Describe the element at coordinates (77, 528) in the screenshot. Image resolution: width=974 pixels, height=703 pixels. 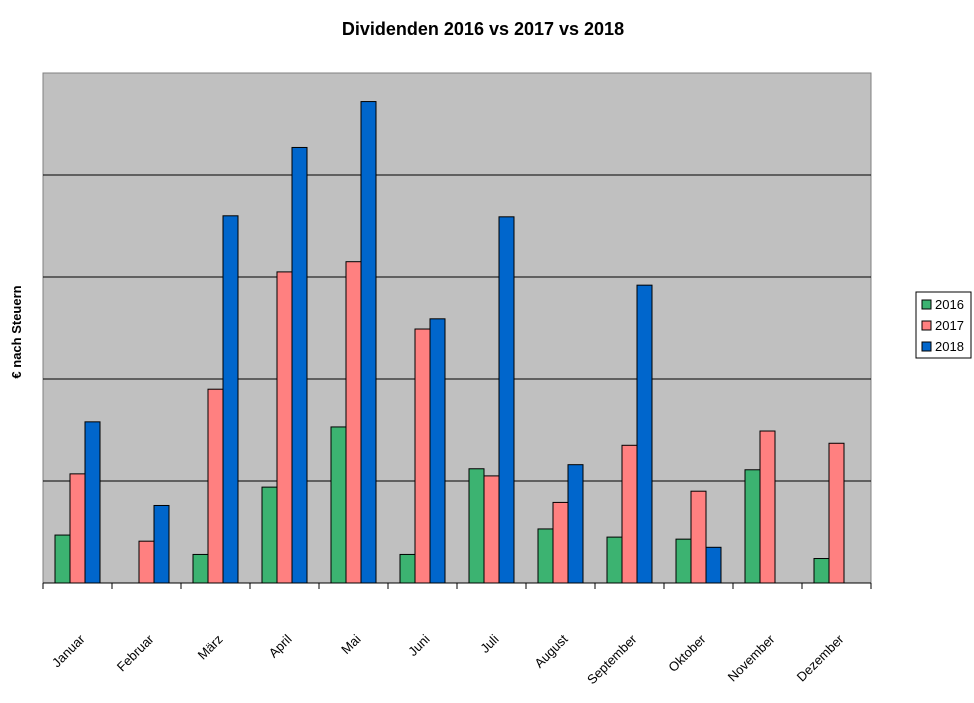
I see `bar-2017-januar` at that location.